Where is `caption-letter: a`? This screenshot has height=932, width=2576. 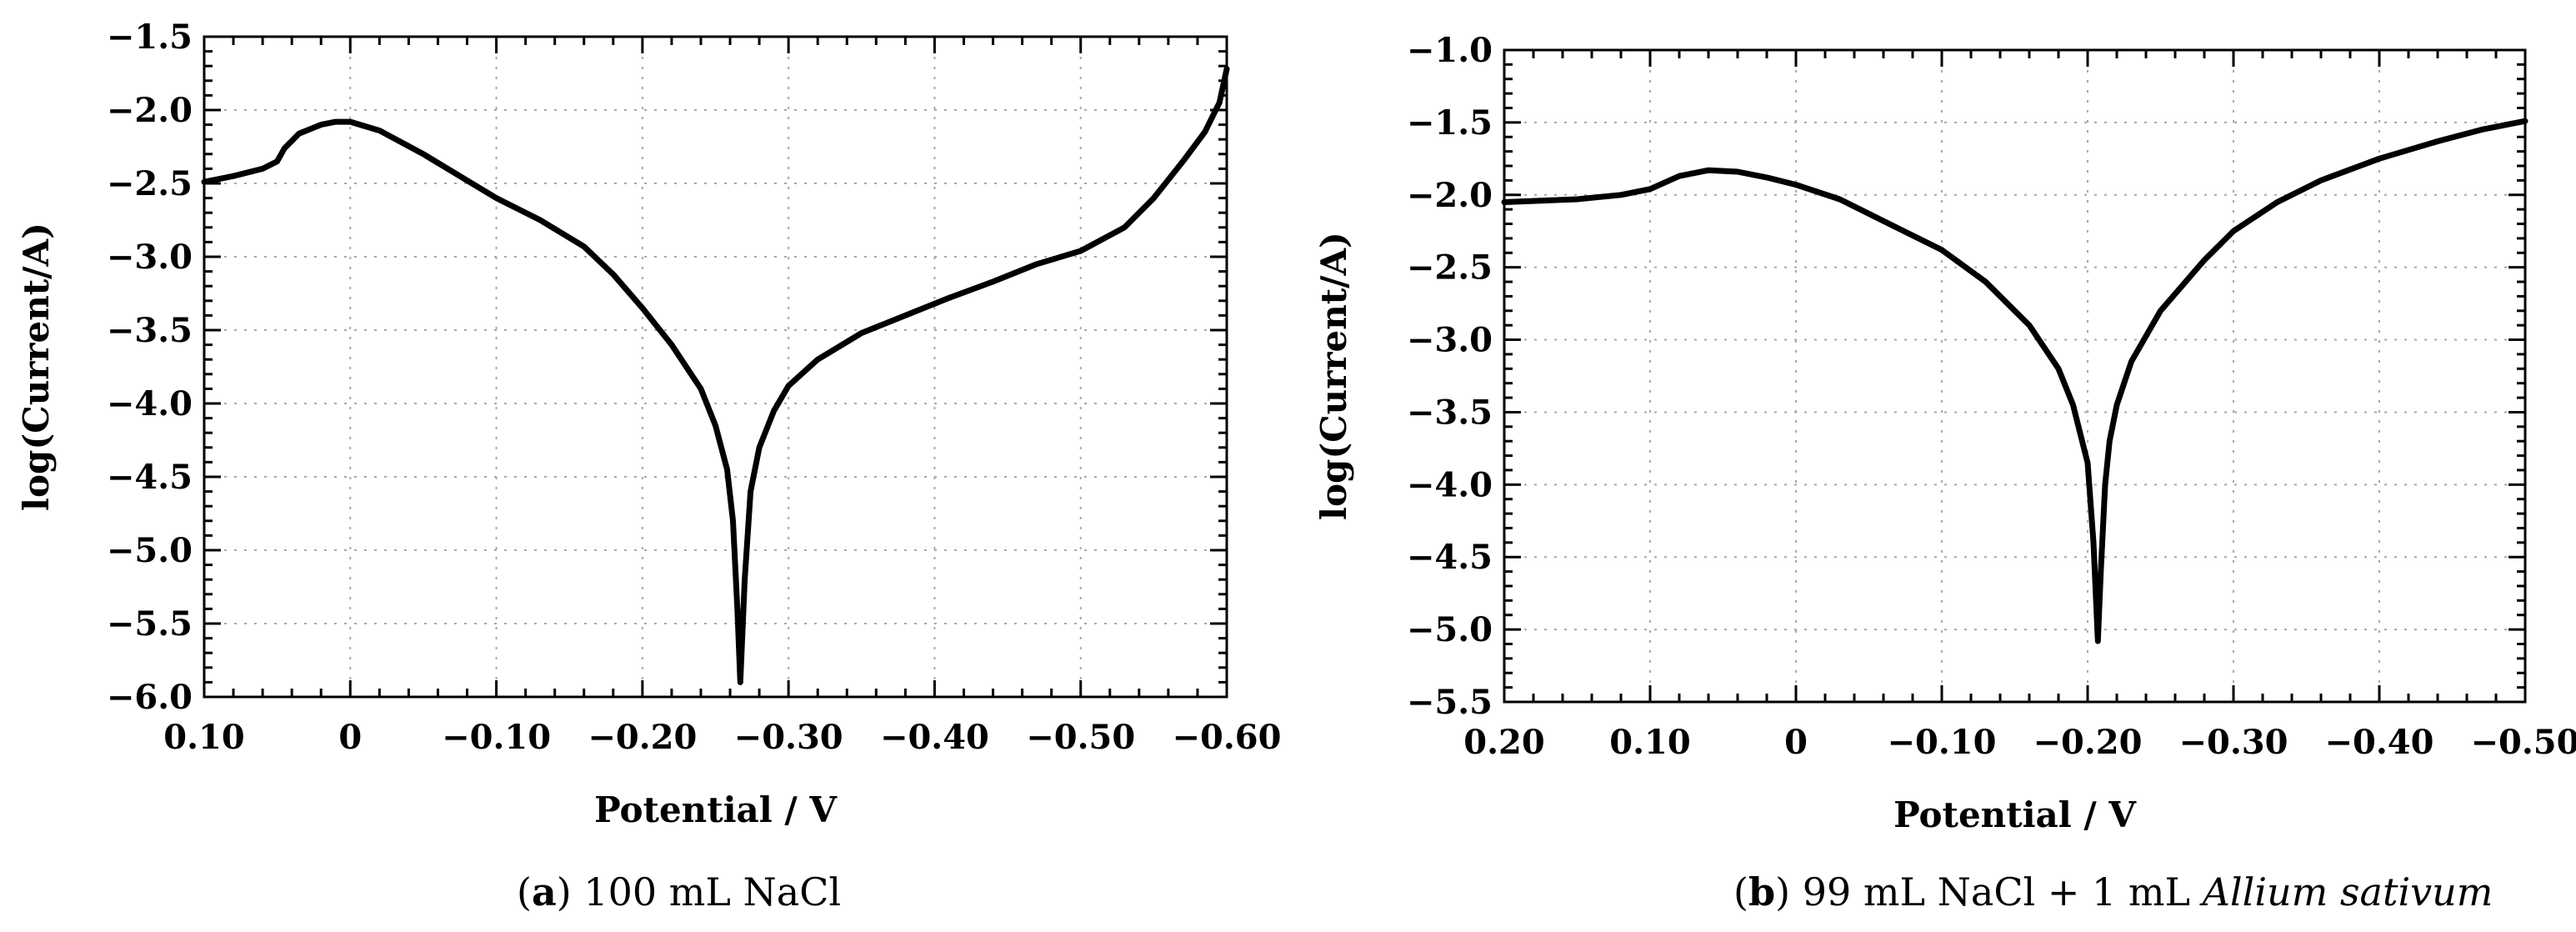 caption-letter: a is located at coordinates (544, 891).